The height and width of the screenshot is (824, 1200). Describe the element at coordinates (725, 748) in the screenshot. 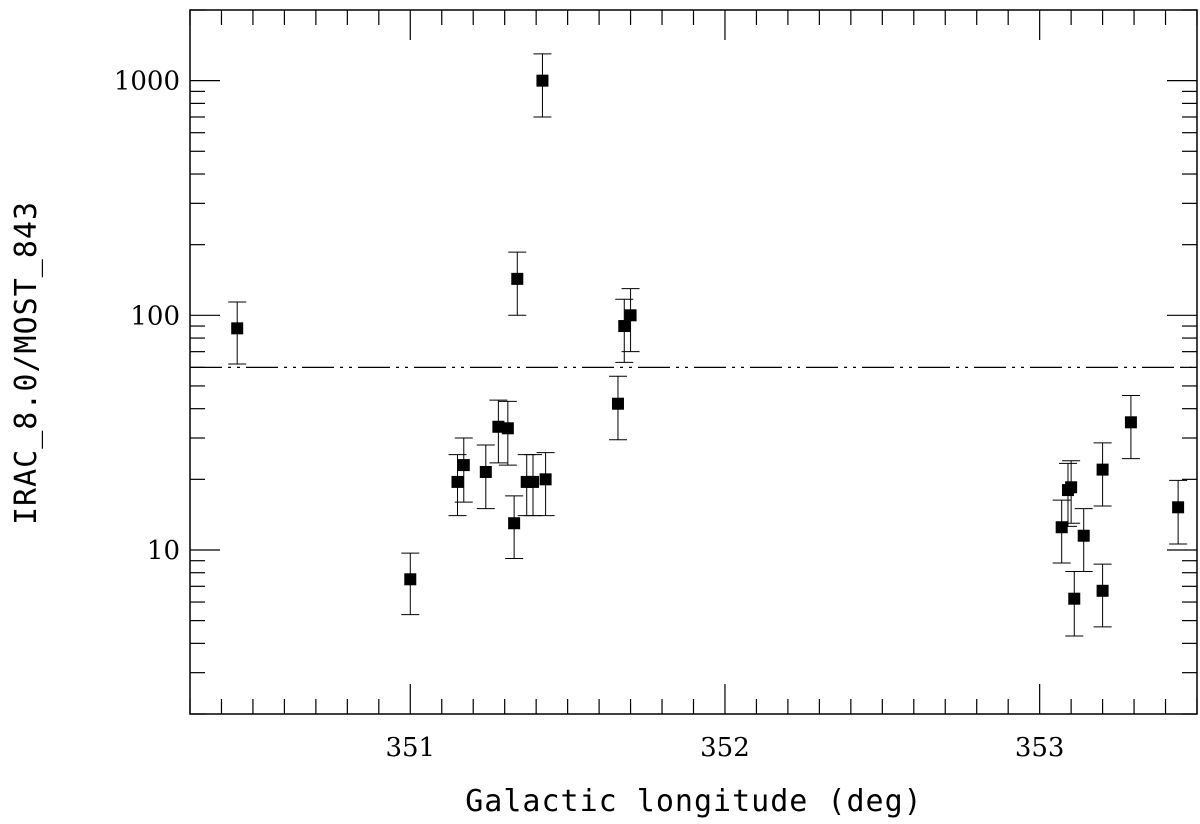

I see `x-tick-label: 352` at that location.